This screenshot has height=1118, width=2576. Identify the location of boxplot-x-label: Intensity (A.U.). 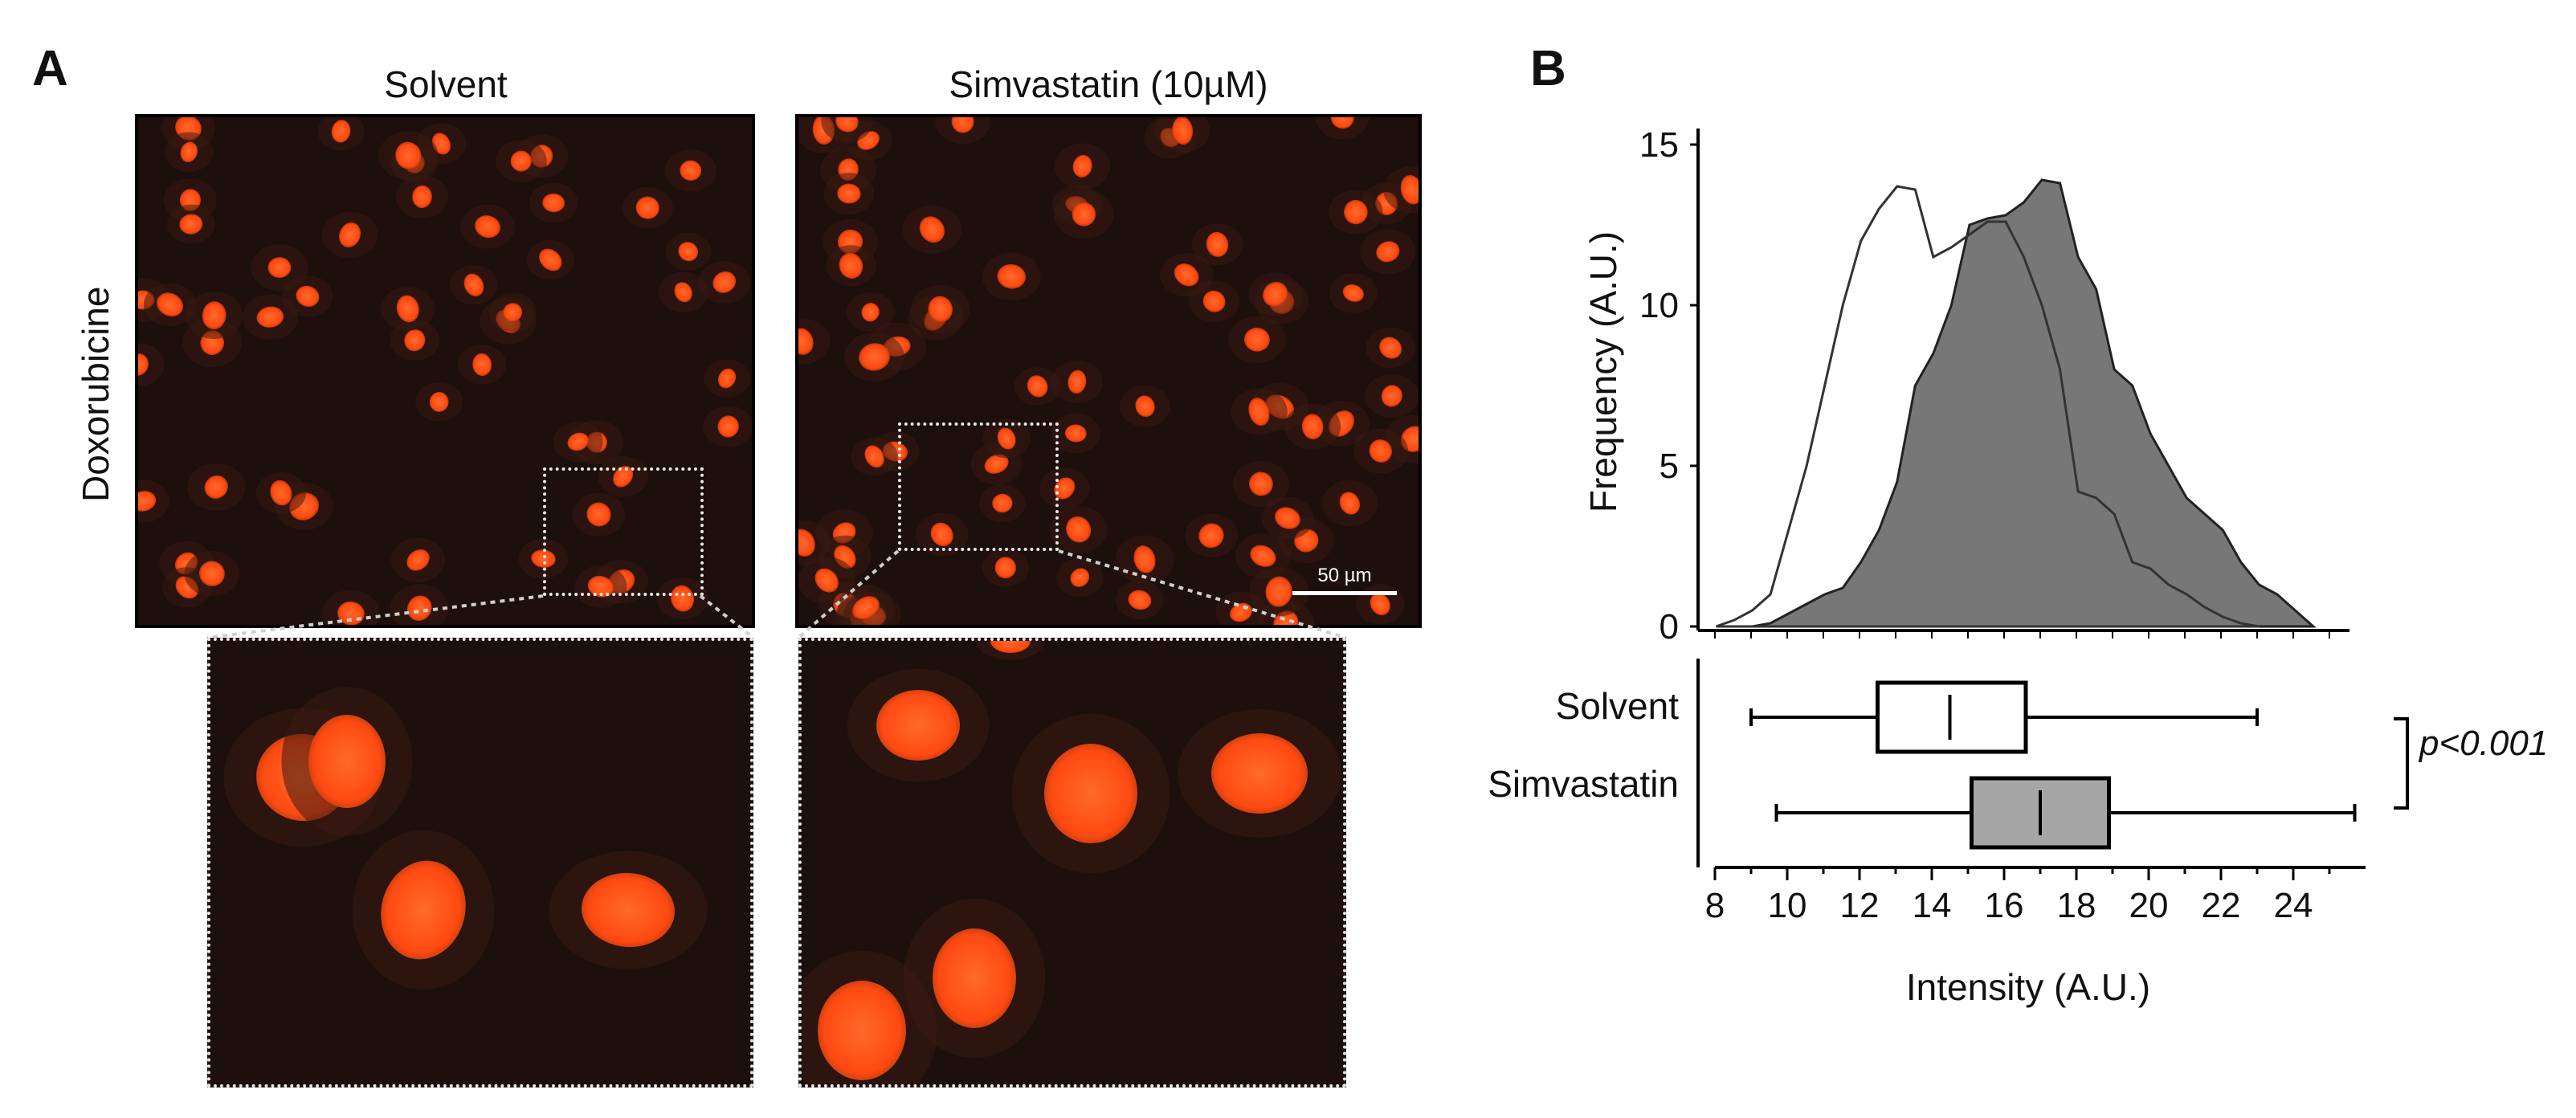
(2028, 987).